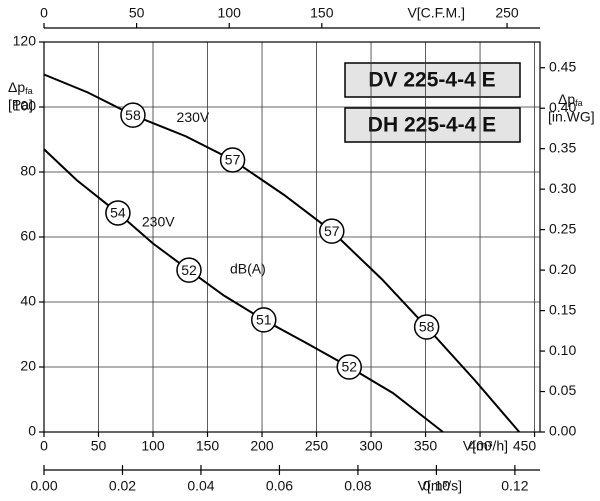 This screenshot has width=600, height=501. Describe the element at coordinates (562, 188) in the screenshot. I see `y2-tick-label: 0.30` at that location.